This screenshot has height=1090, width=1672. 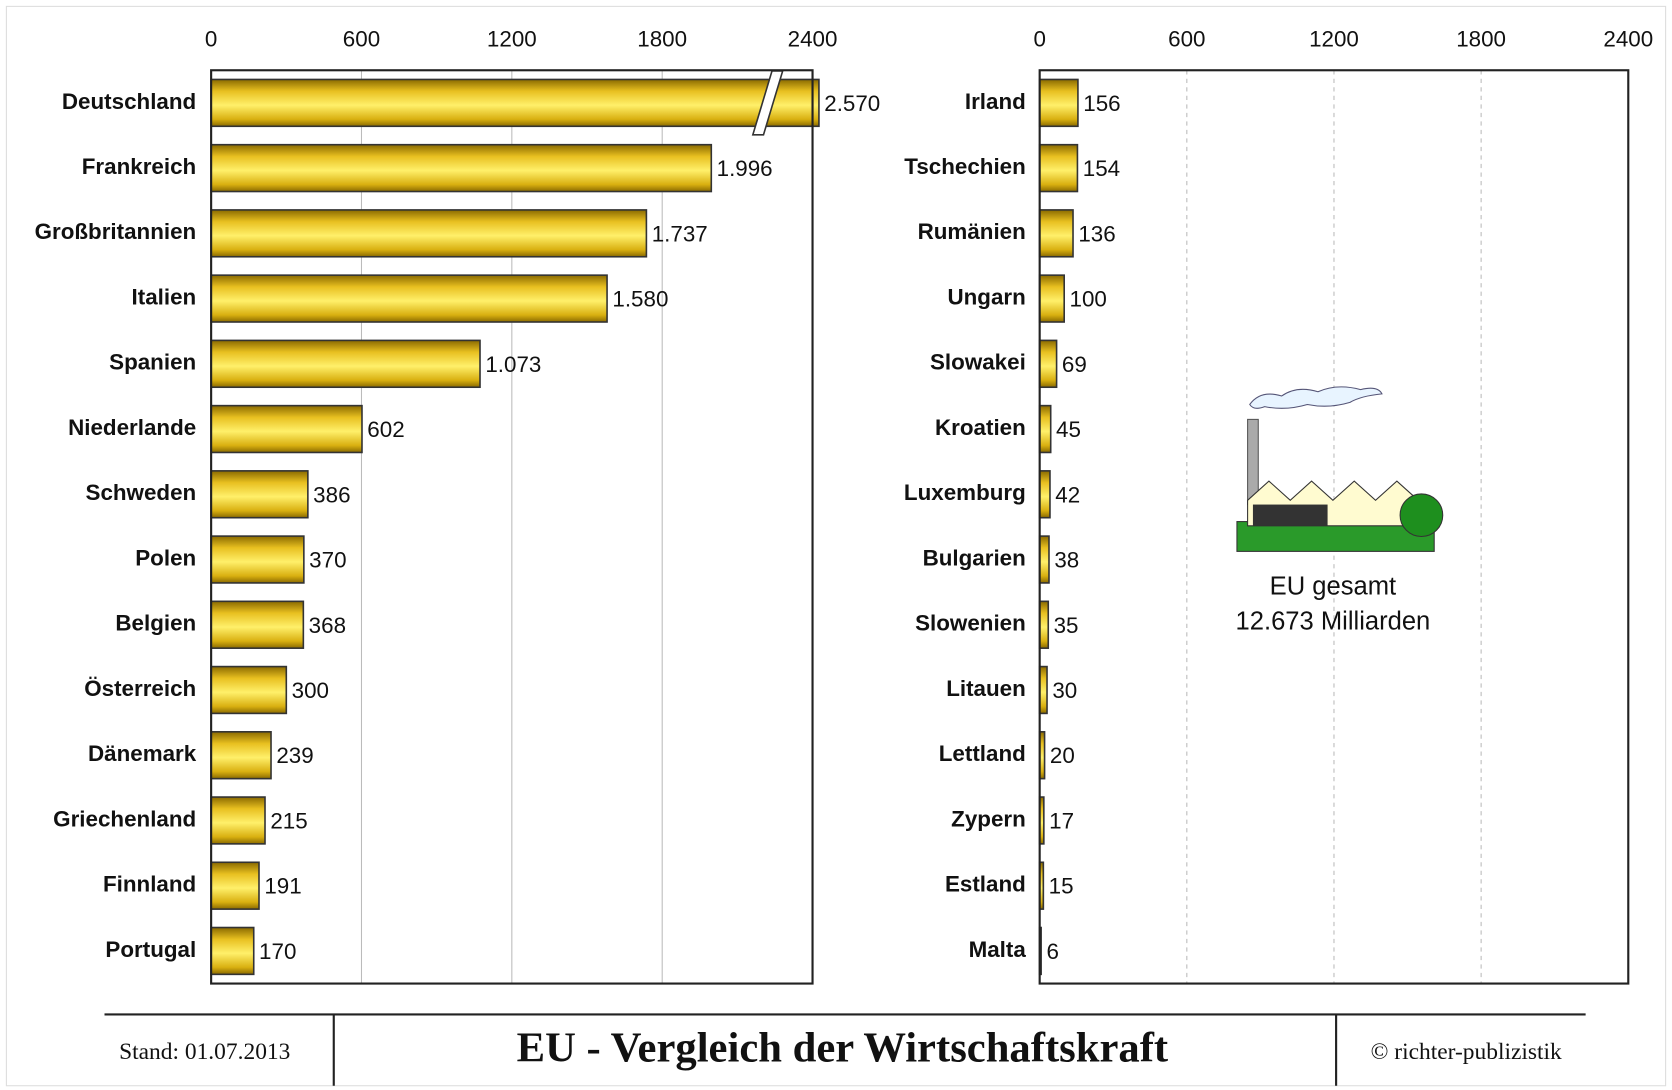 I want to click on value-label: 6, so click(x=1052, y=951).